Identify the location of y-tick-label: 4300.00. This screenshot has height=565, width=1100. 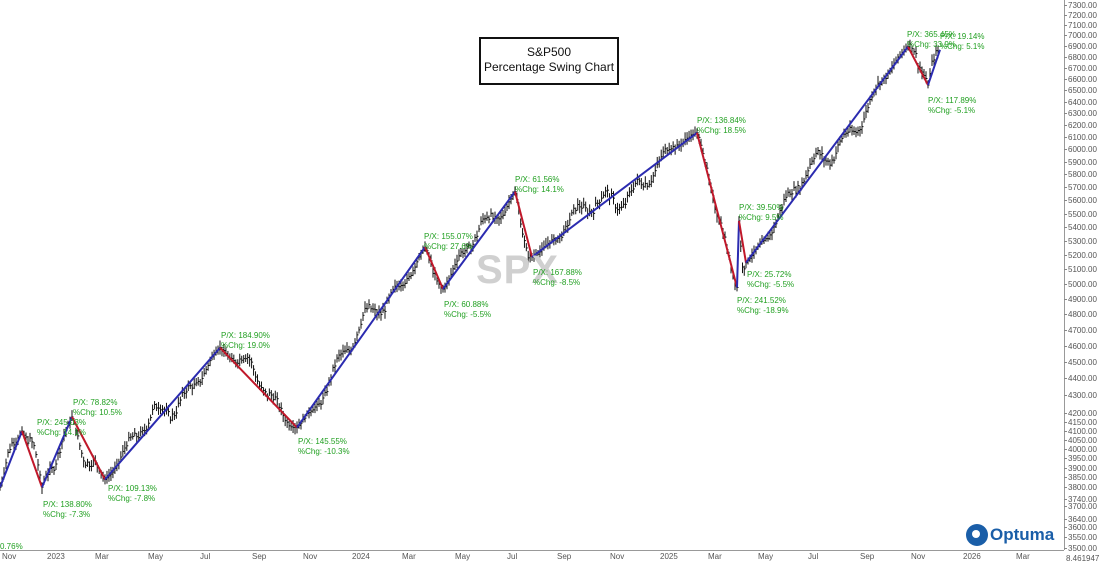
(1080, 396).